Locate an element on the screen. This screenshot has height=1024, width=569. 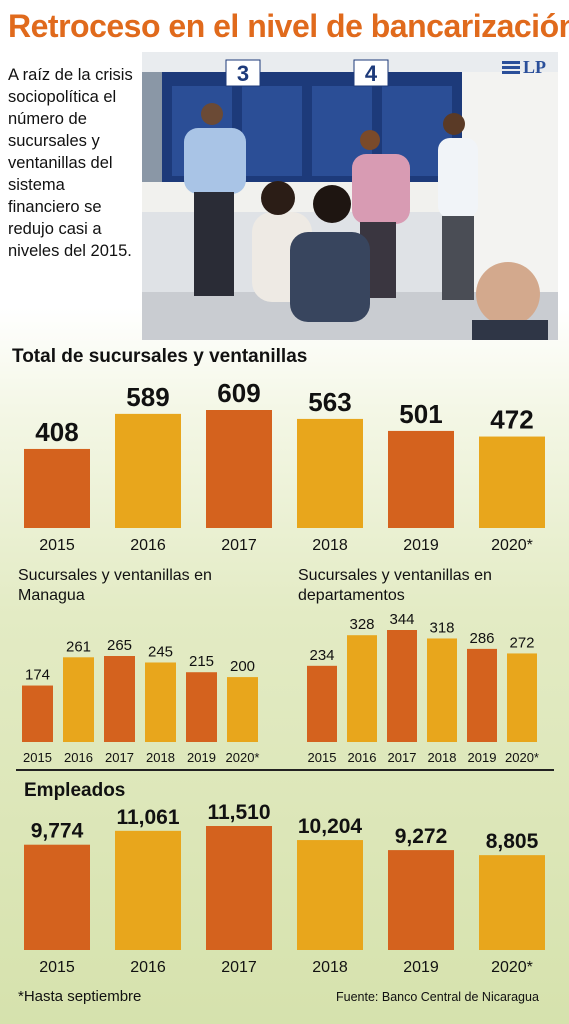
departments-category-label-0: 2015 is located at coordinates (322, 757).